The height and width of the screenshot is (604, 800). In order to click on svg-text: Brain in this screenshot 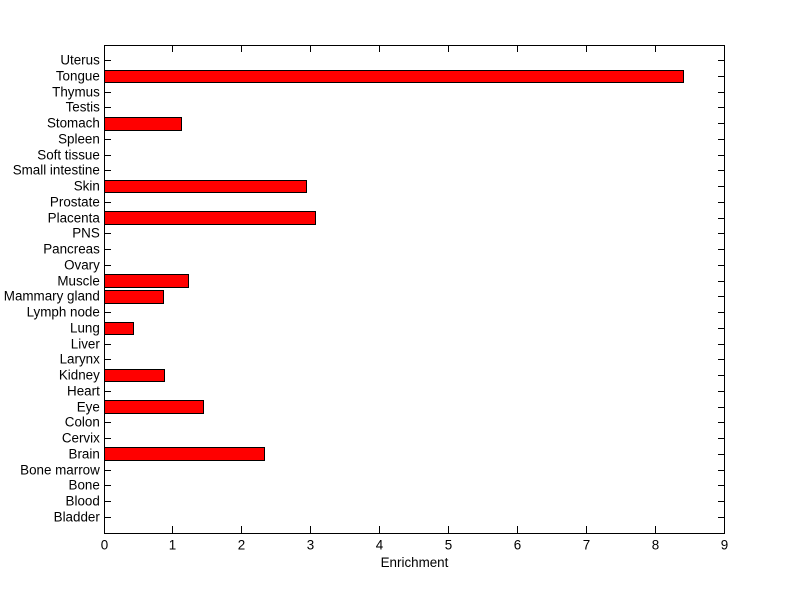, I will do `click(84, 454)`.